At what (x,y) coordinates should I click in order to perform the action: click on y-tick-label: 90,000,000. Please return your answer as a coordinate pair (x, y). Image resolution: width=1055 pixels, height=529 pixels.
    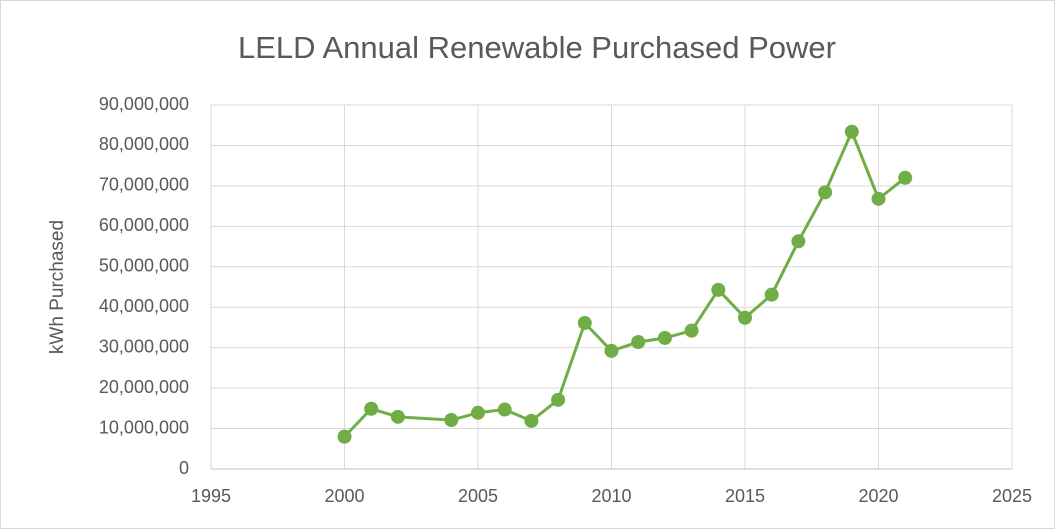
    Looking at the image, I should click on (144, 104).